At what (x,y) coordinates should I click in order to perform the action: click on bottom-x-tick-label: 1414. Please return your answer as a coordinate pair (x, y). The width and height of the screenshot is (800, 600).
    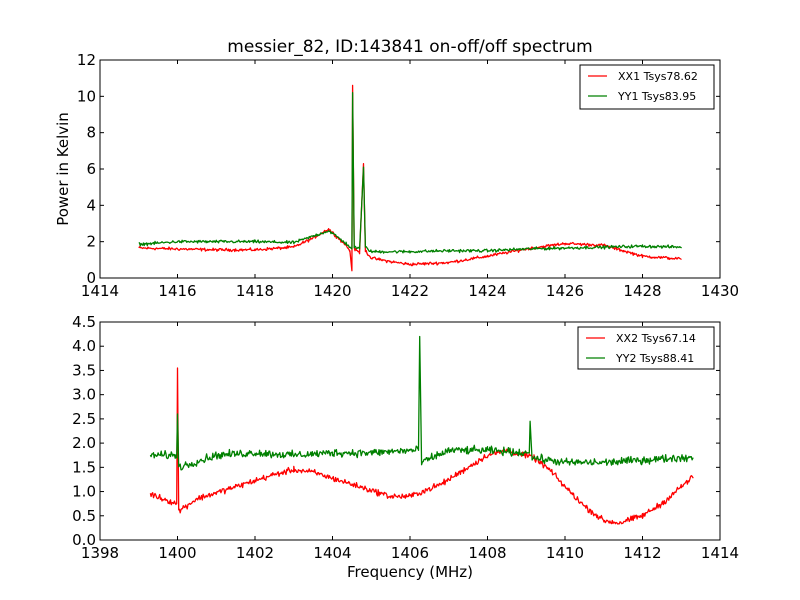
    Looking at the image, I should click on (720, 553).